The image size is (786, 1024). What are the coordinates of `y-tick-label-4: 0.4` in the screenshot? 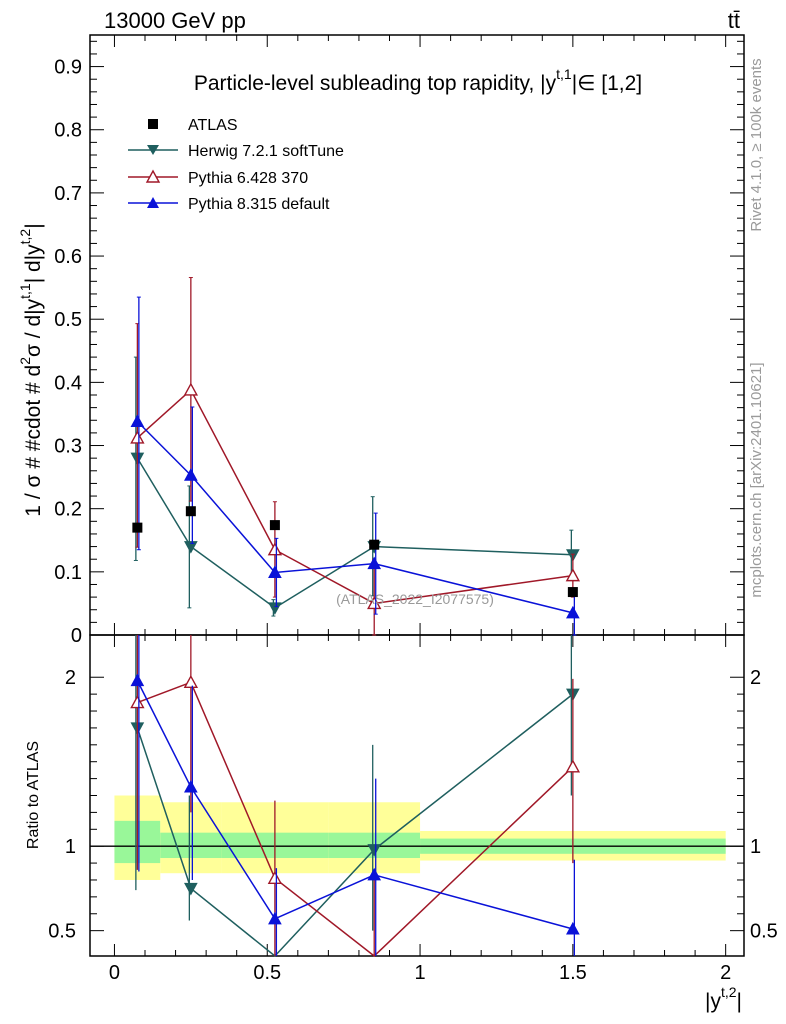 It's located at (68, 383).